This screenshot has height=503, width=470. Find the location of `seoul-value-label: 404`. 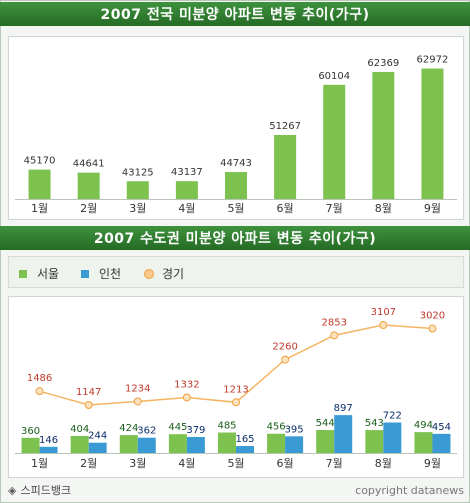

seoul-value-label: 404 is located at coordinates (79, 429).